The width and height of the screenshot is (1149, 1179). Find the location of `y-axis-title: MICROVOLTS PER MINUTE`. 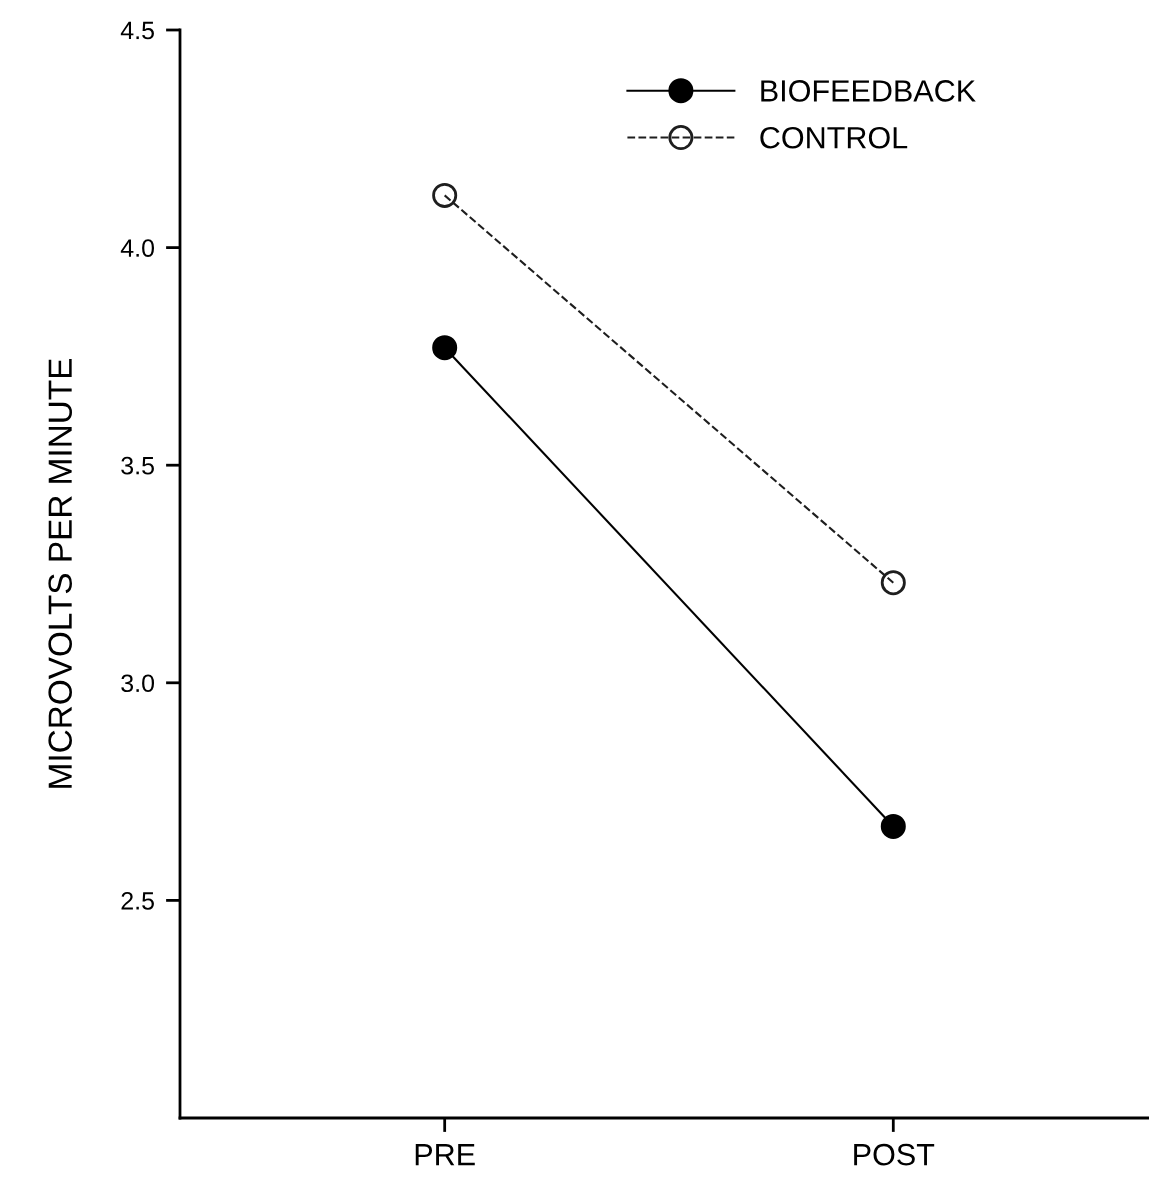

y-axis-title: MICROVOLTS PER MINUTE is located at coordinates (60, 573).